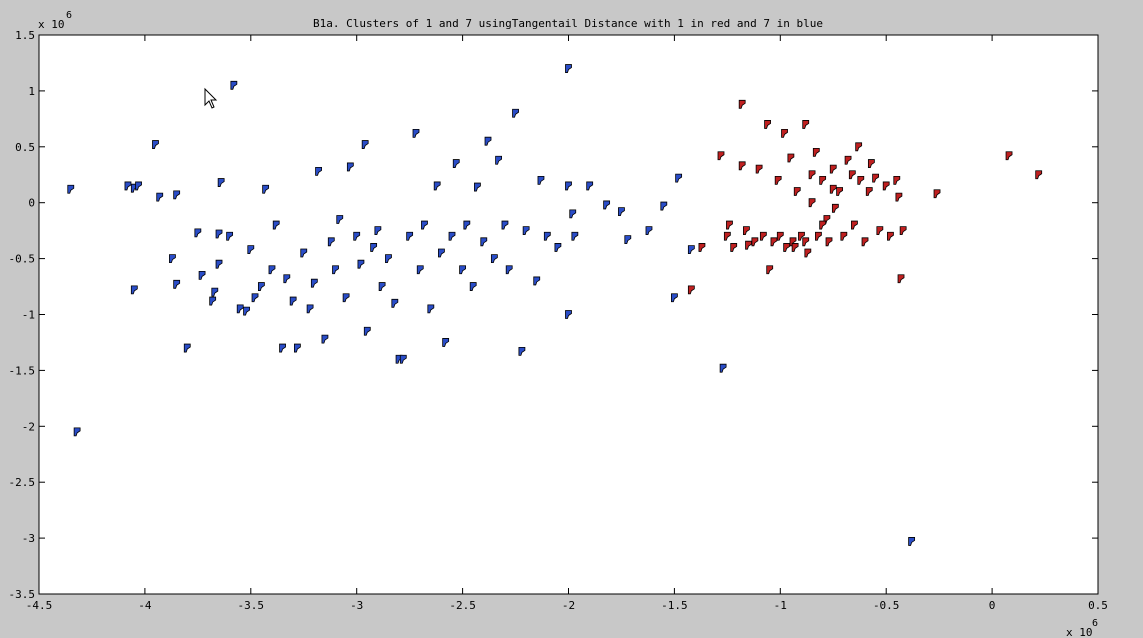 The image size is (1143, 638). I want to click on y-tick-label: 1, so click(31, 91).